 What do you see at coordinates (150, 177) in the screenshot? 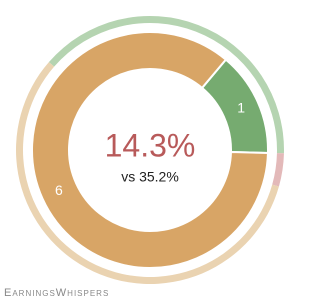
I see `center-comparison: vs 35.2%` at bounding box center [150, 177].